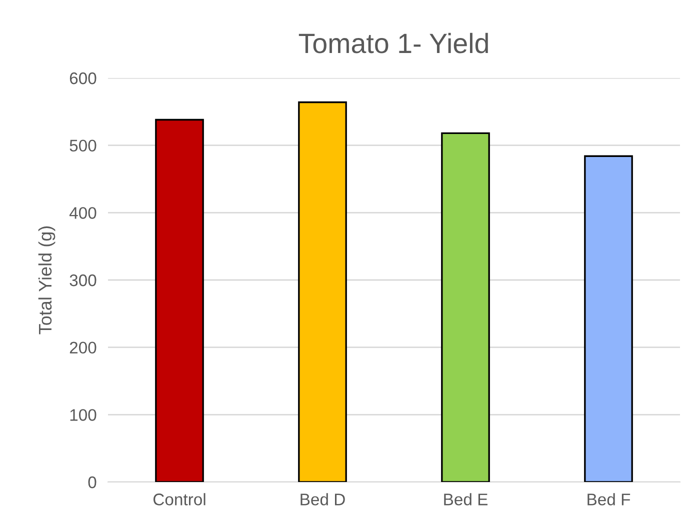 The width and height of the screenshot is (687, 525). What do you see at coordinates (393, 43) in the screenshot?
I see `chart-title: Tomato 1- Yield` at bounding box center [393, 43].